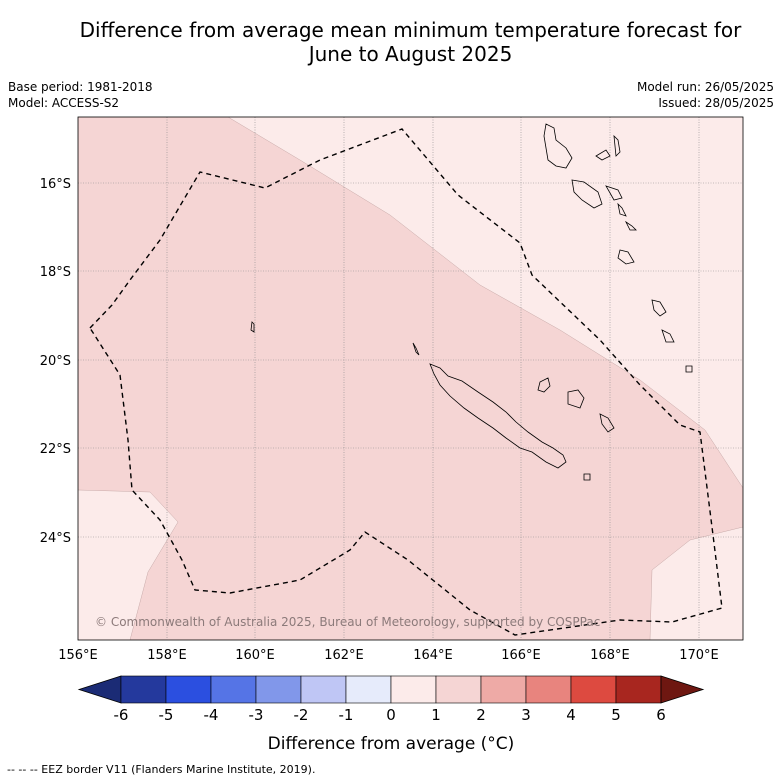 The image size is (781, 781). I want to click on metadata-right: Model run: 26/05/2025 Issued: 28/05/2025, so click(705, 95).